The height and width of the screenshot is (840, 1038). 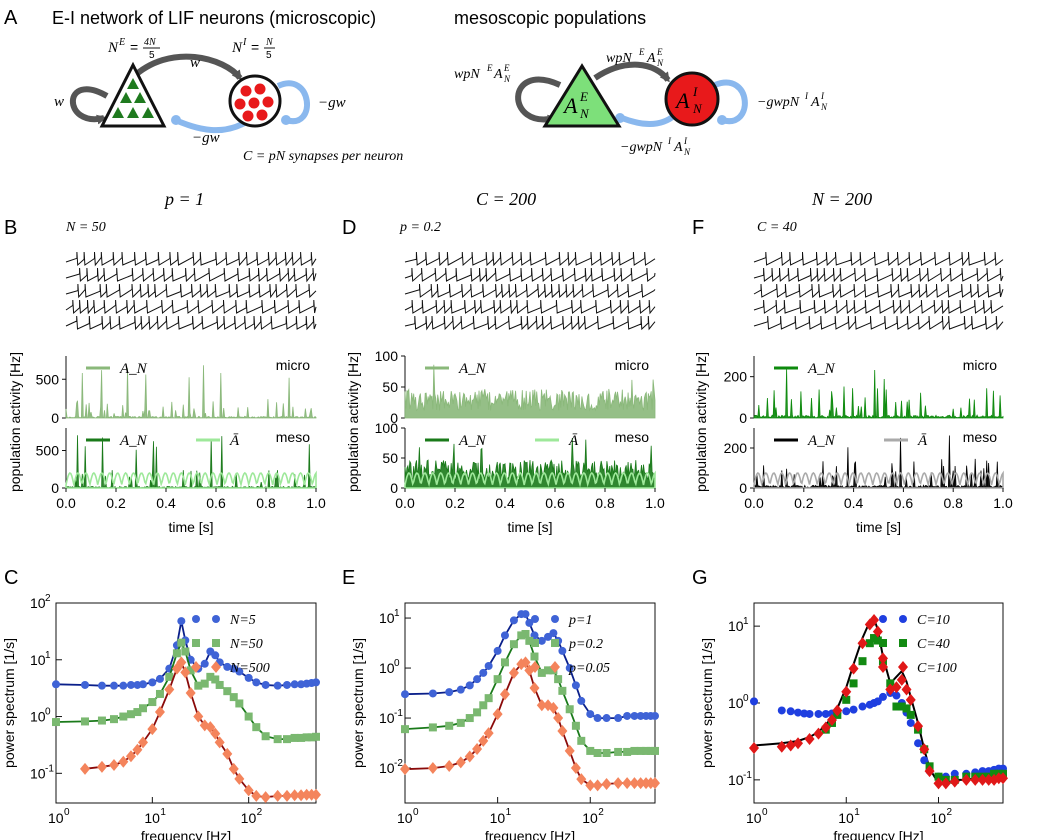 I want to click on x-axis-label: time [s], so click(x=529, y=527).